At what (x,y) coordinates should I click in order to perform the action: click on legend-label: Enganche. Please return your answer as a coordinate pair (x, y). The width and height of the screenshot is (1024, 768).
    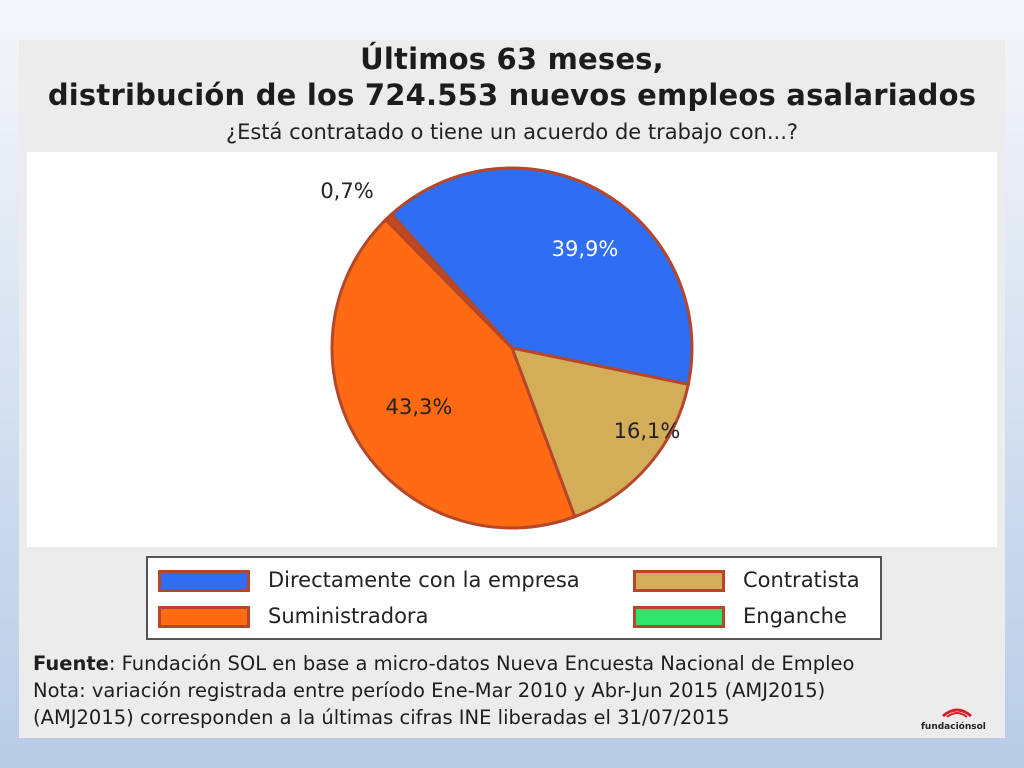
    Looking at the image, I should click on (795, 616).